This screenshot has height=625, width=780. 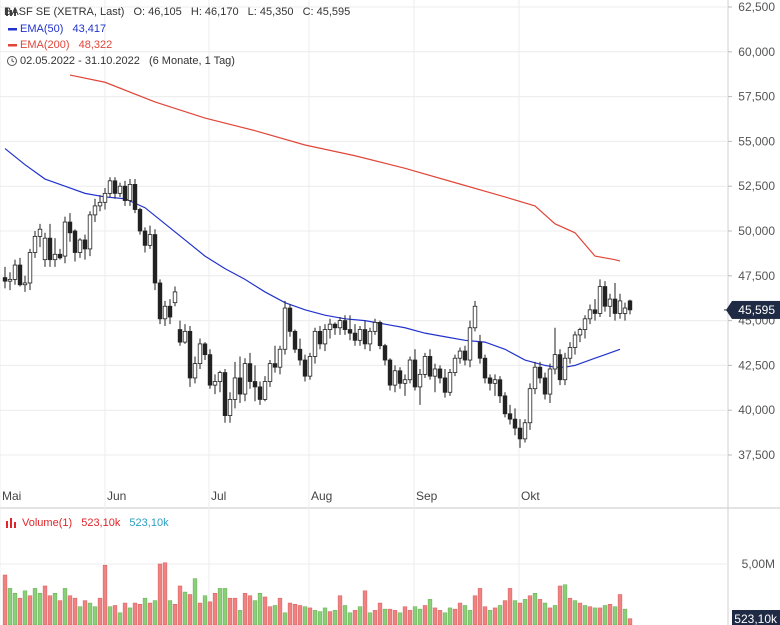 I want to click on price-tick-label: 55,000, so click(x=756, y=141).